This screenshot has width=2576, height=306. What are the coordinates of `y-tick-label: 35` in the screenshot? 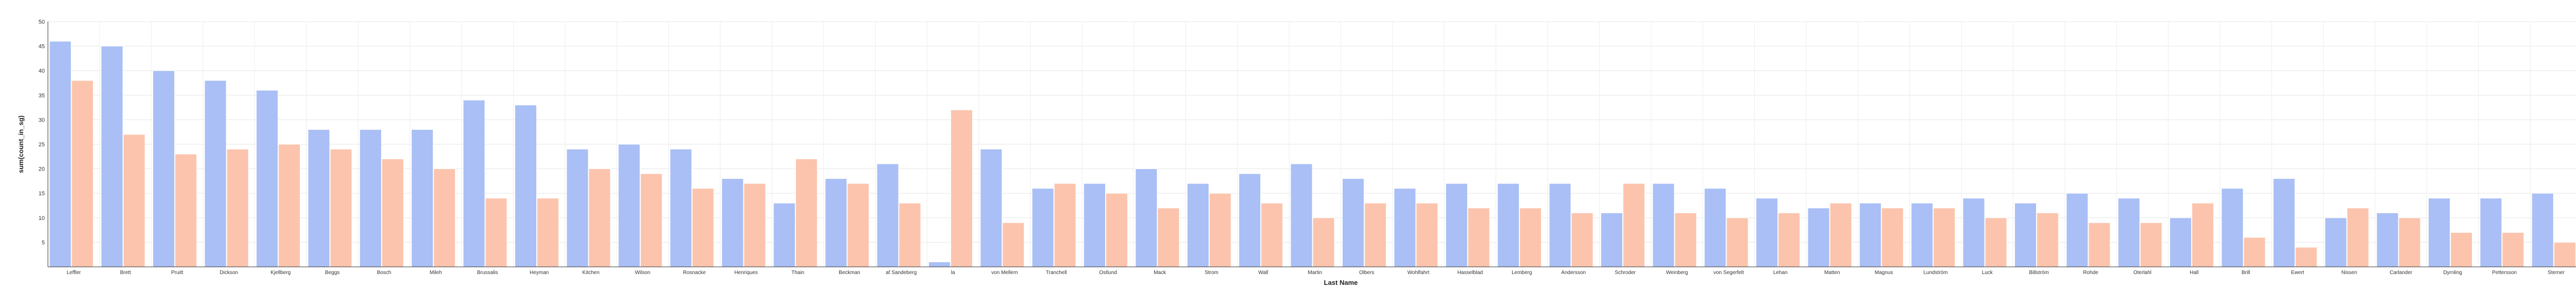 It's located at (42, 96).